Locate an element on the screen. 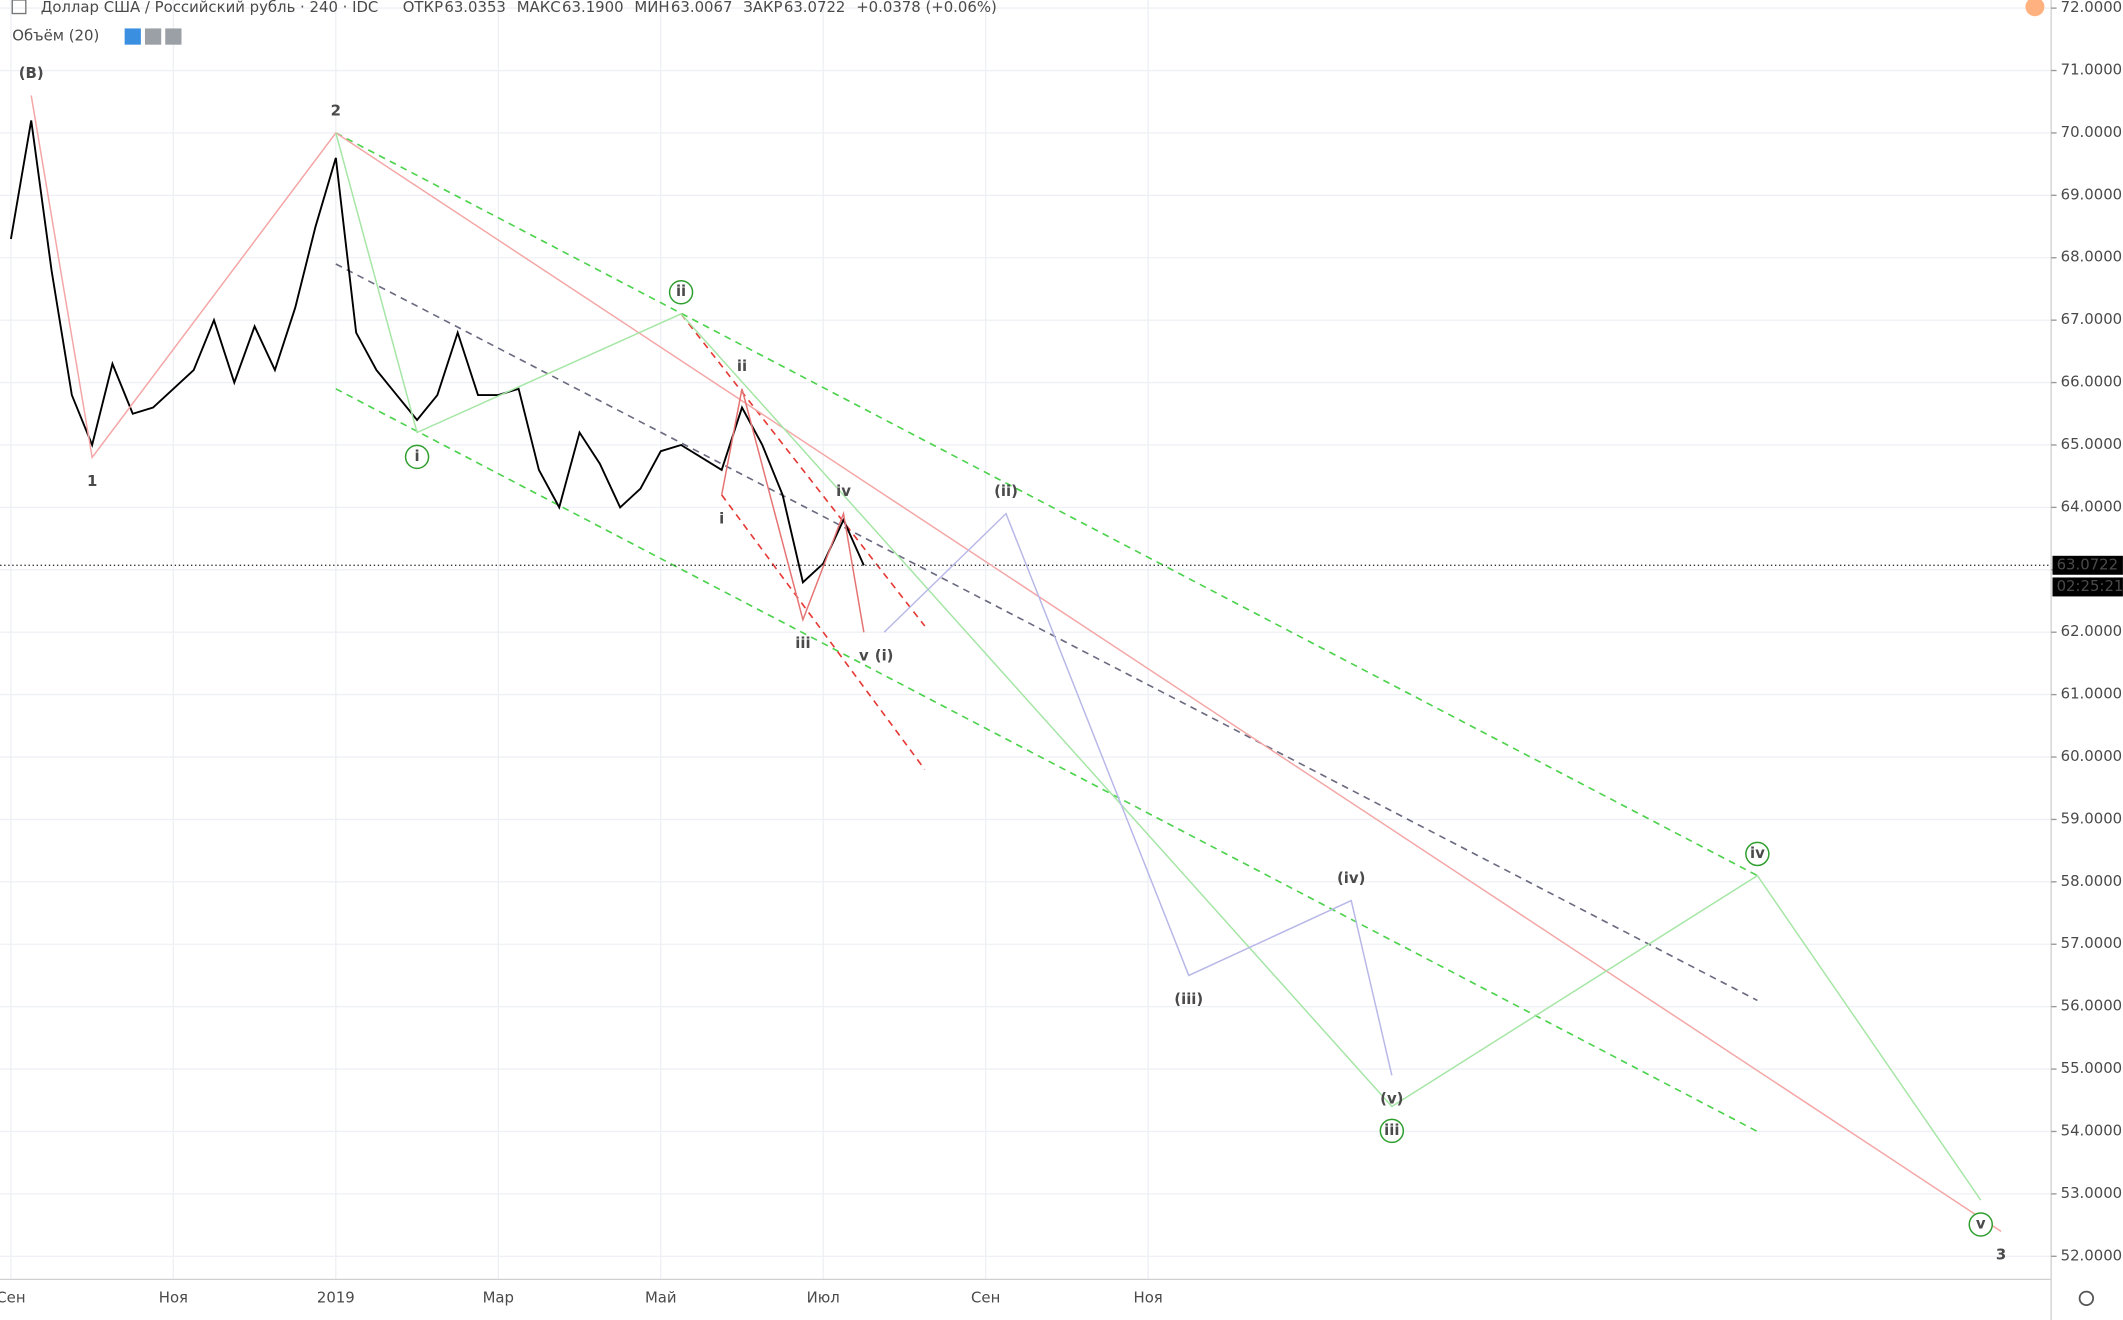 The width and height of the screenshot is (2123, 1320). wave-label: (ii) is located at coordinates (1006, 491).